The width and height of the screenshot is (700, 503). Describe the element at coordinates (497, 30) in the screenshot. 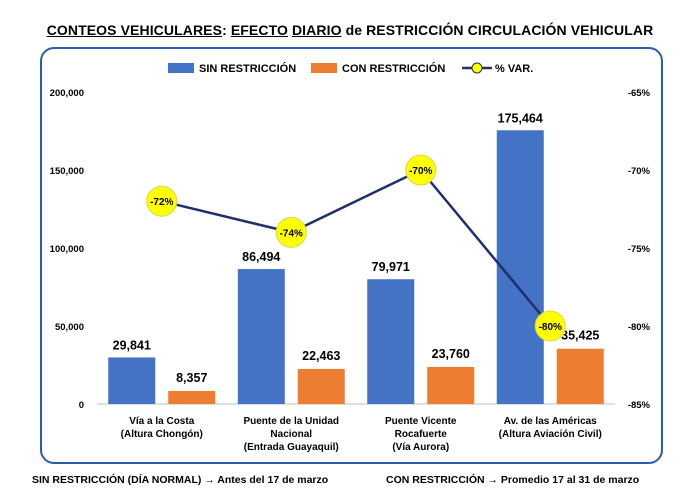

I see `title-part-4: de RESTRICCIÓN CIRCULACIÓN VEHICULAR` at that location.